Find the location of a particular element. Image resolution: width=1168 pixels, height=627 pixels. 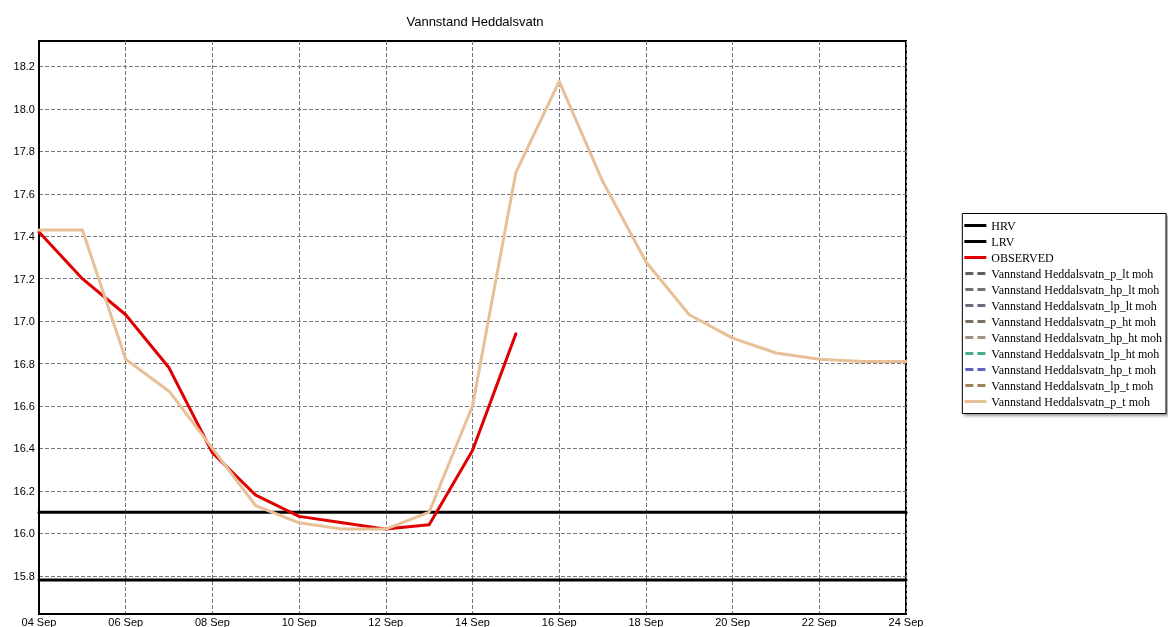

y-tick-label: 15.8 is located at coordinates (24, 575).